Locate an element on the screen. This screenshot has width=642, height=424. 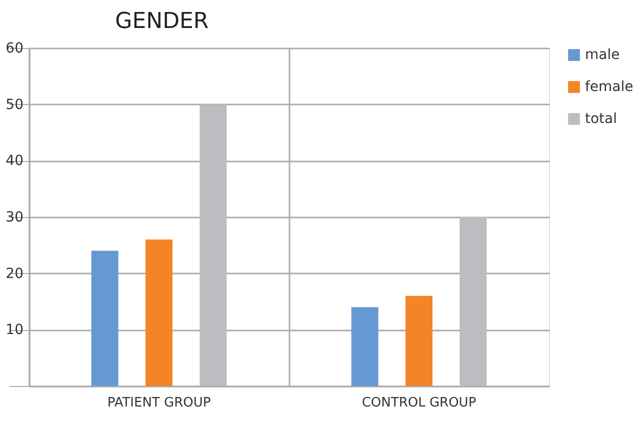
y-tick-label: 30 is located at coordinates (15, 218).